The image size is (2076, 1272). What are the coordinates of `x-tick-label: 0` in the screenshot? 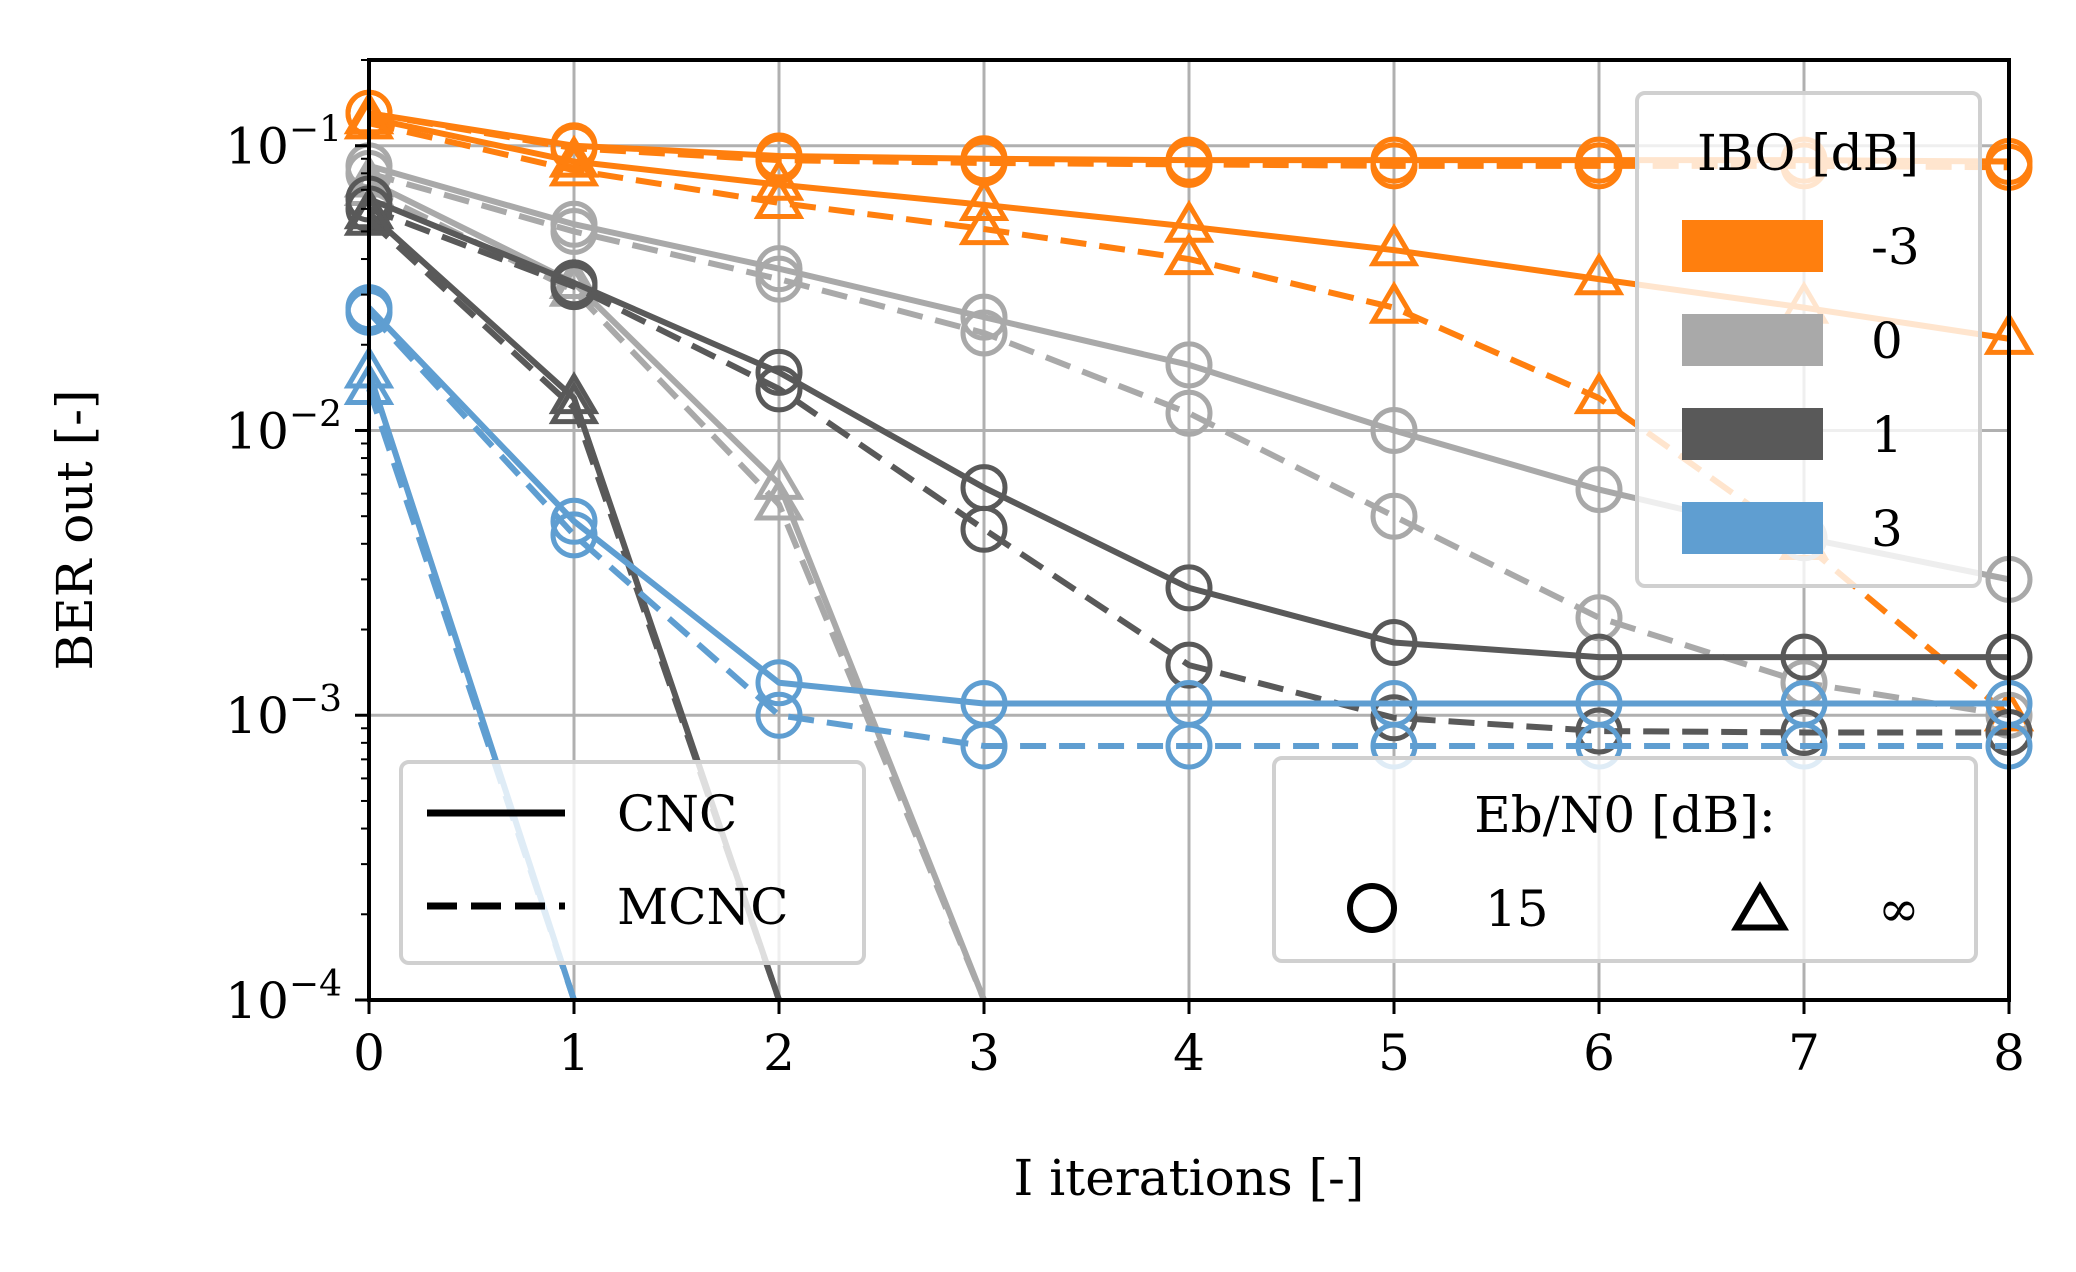 It's located at (369, 1053).